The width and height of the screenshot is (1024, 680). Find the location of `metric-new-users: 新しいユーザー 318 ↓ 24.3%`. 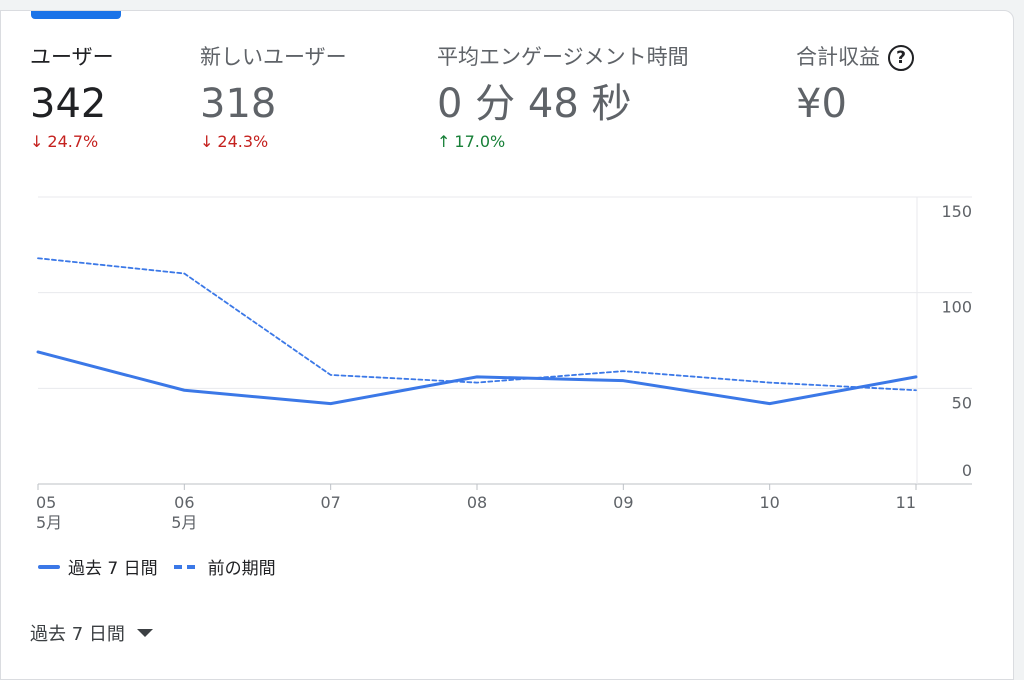

metric-new-users: 新しいユーザー 318 ↓ 24.3% is located at coordinates (273, 98).